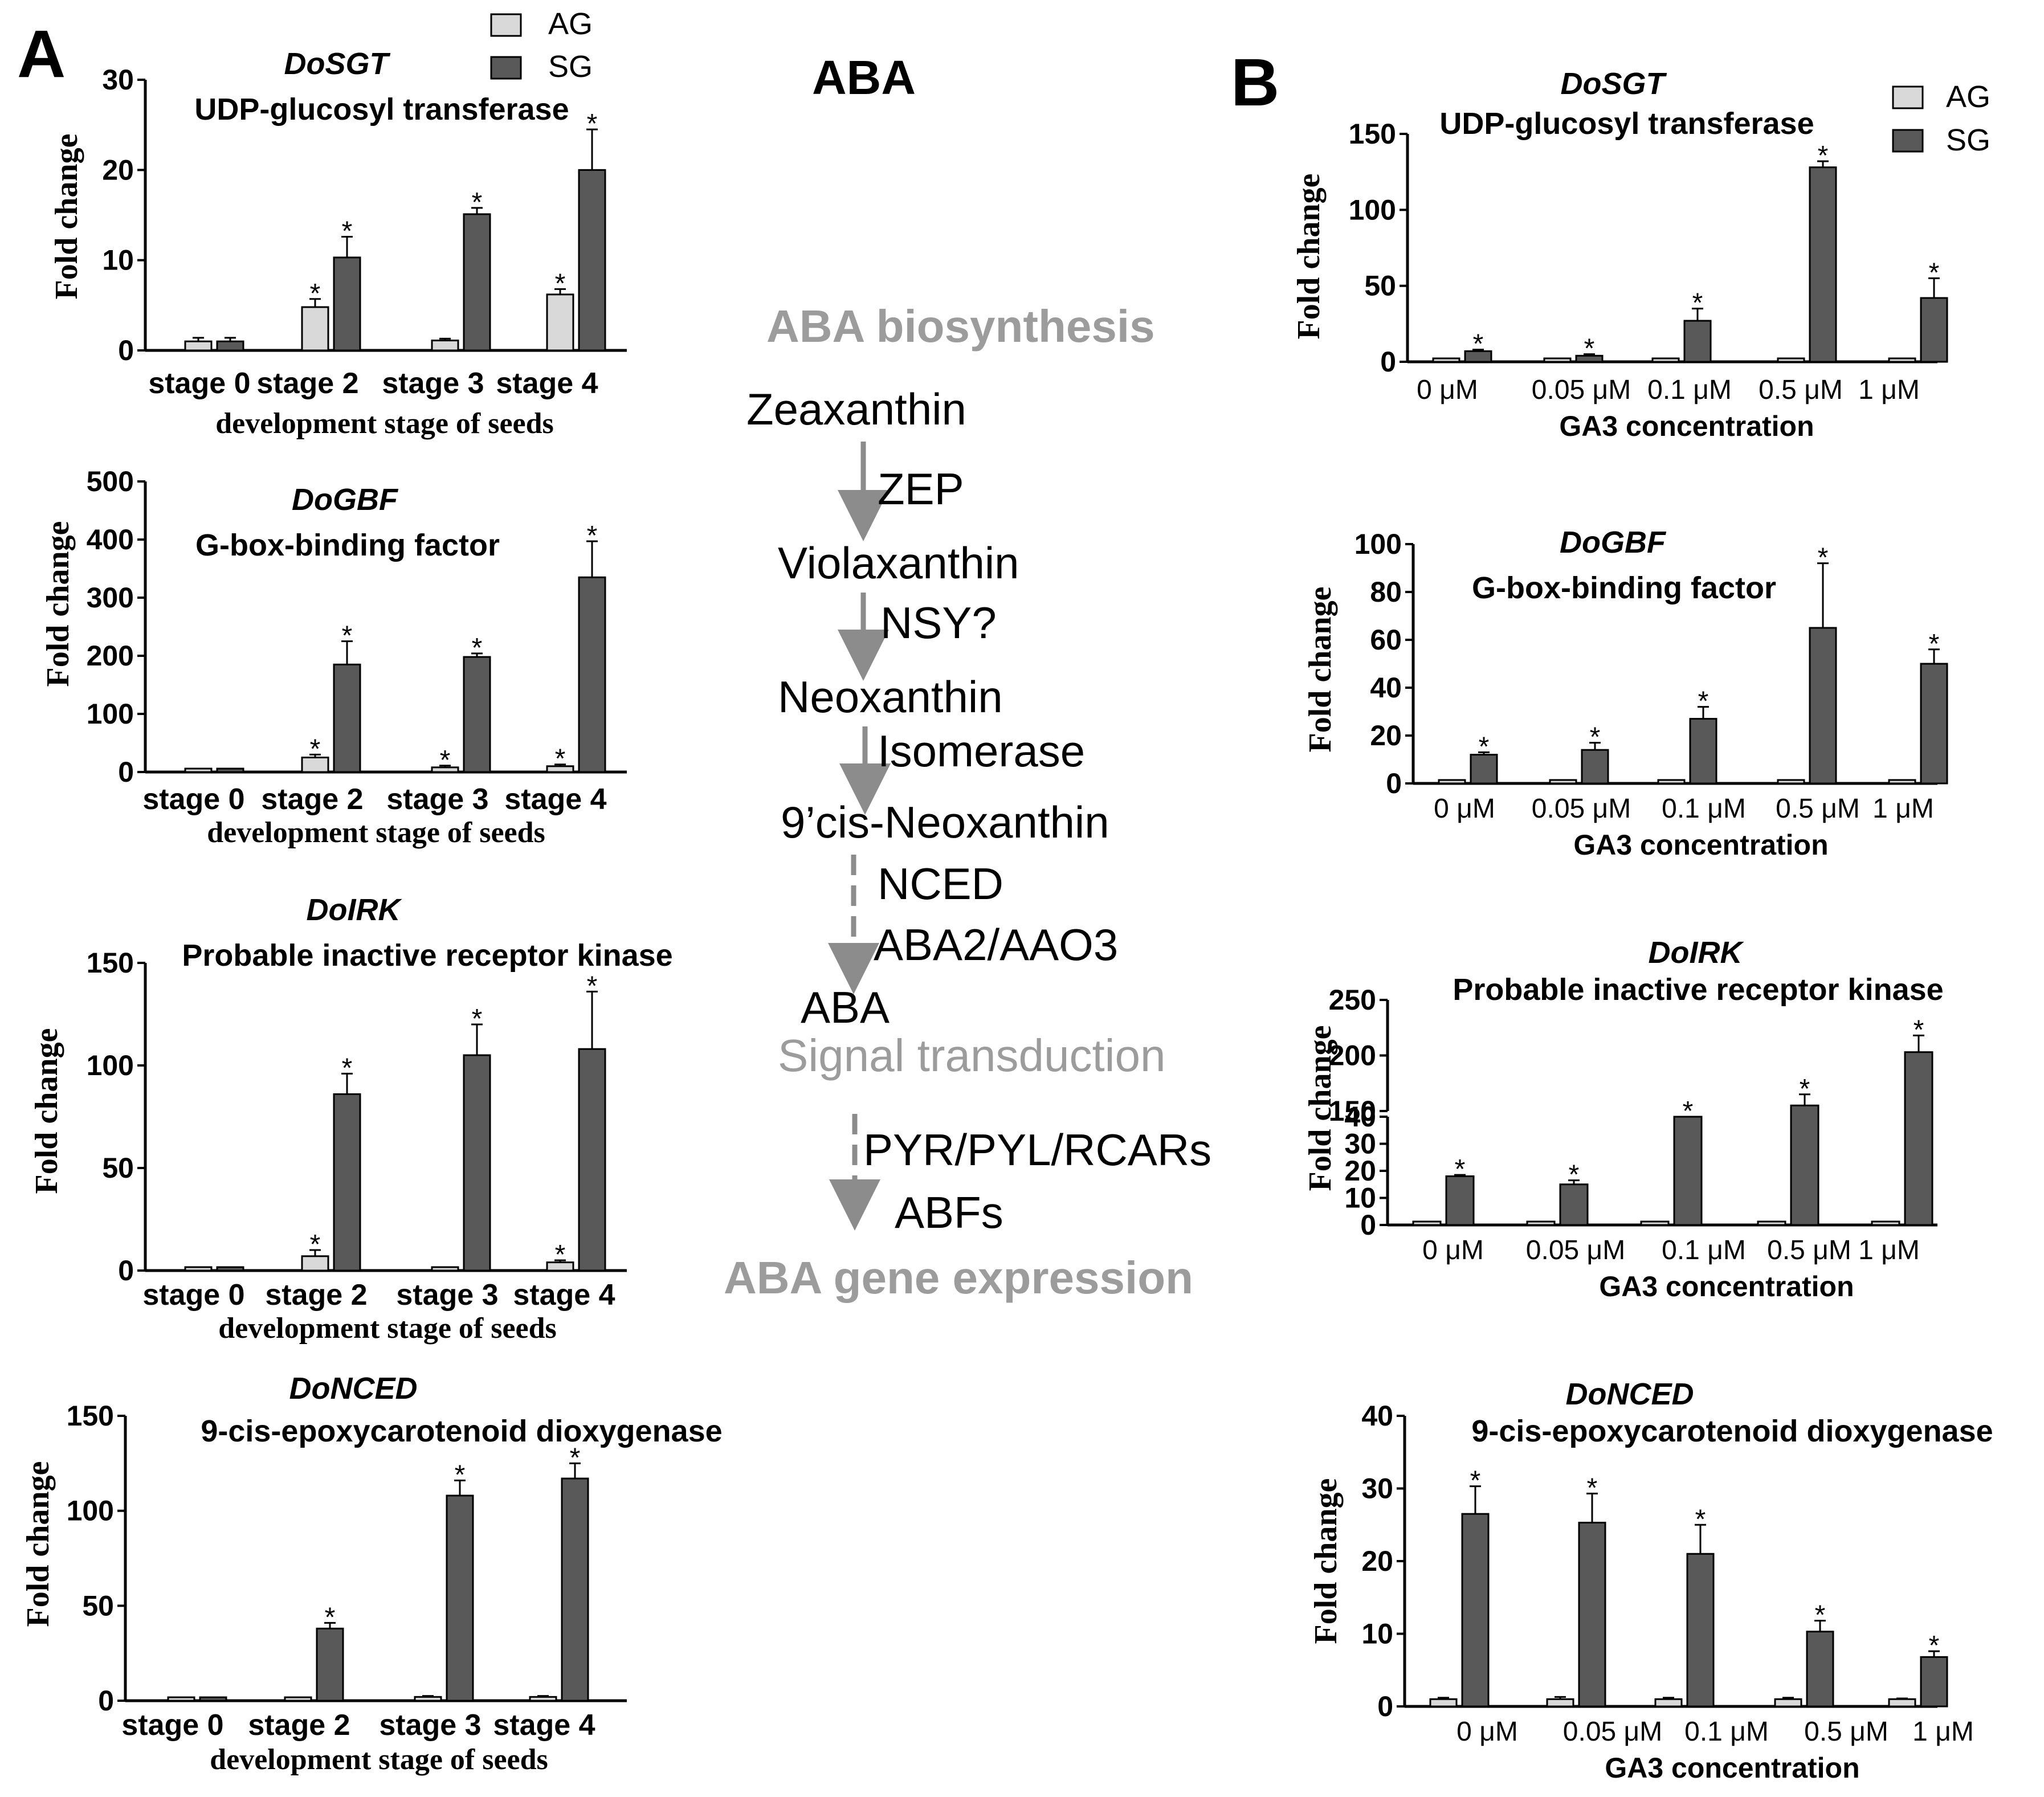 The width and height of the screenshot is (2044, 1797). Describe the element at coordinates (110, 481) in the screenshot. I see `y-tick-label: 500` at that location.